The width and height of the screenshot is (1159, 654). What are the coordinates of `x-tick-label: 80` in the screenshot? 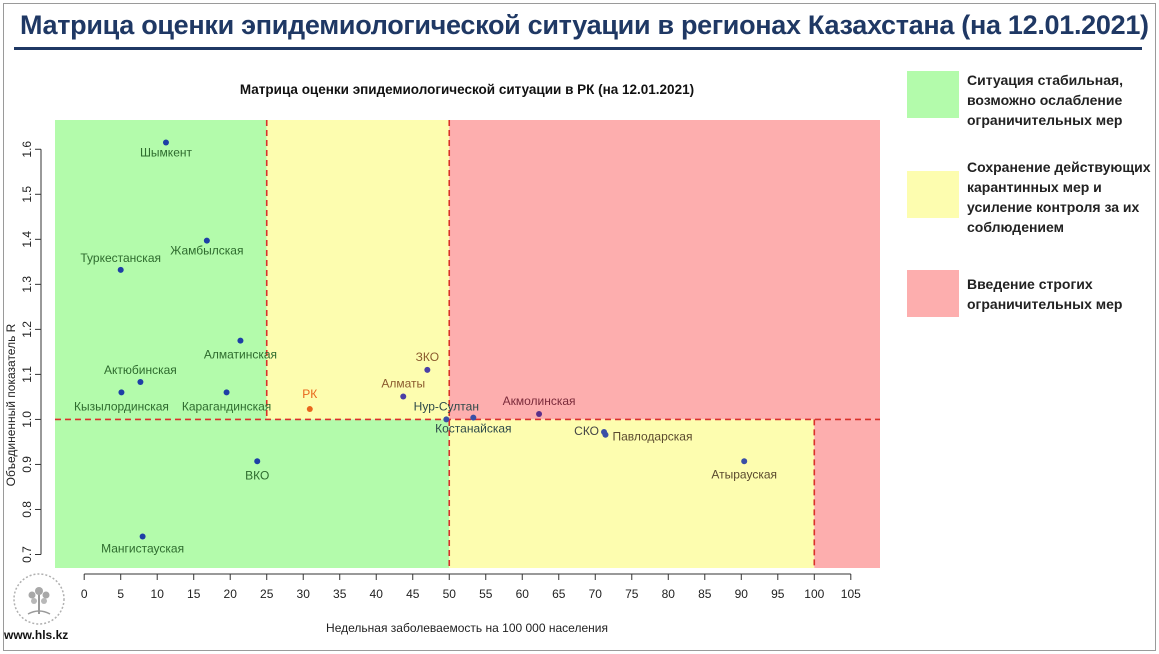 It's located at (669, 594).